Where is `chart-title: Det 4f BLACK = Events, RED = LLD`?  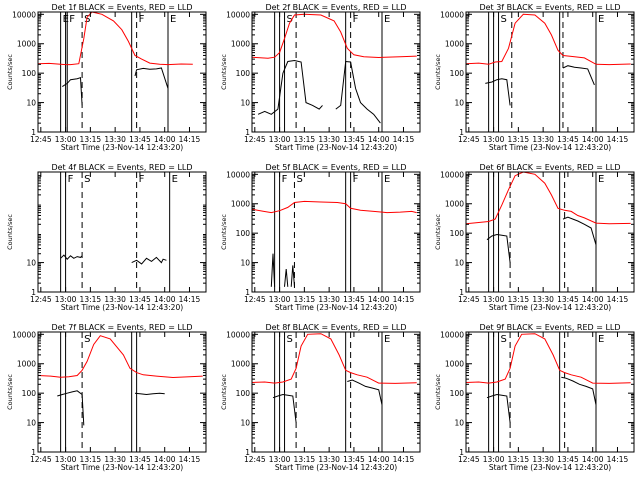 chart-title: Det 4f BLACK = Events, RED = LLD is located at coordinates (121, 167).